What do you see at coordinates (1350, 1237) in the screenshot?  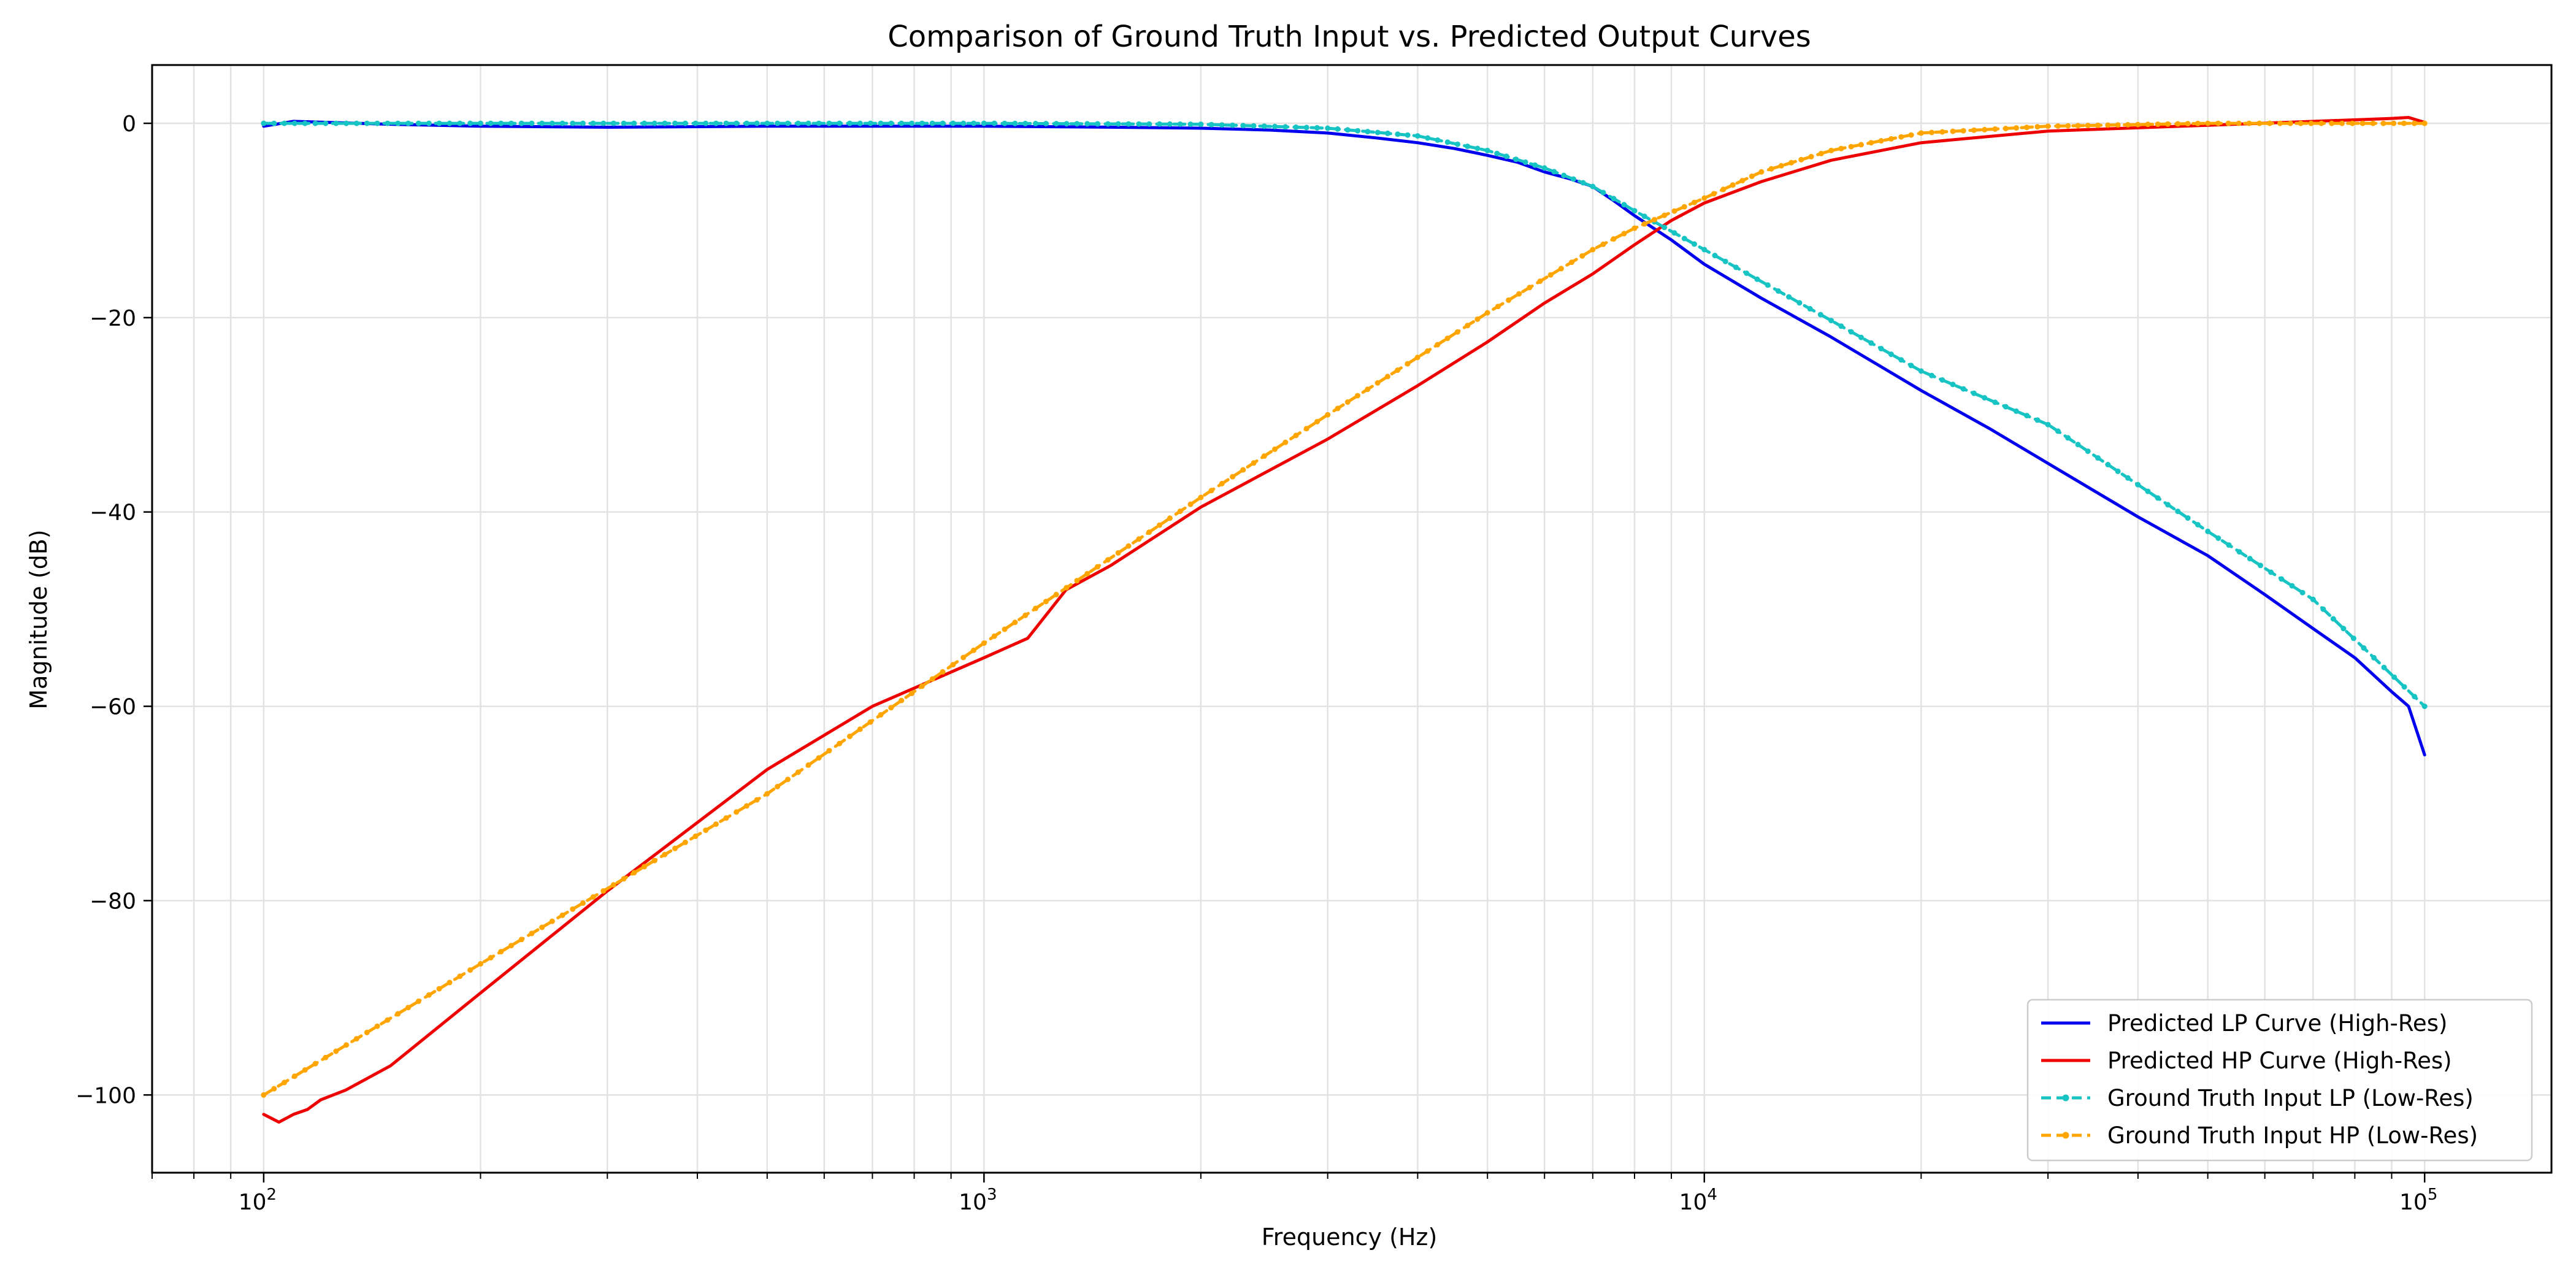 I see `x-axis-label: Frequency (Hz)` at bounding box center [1350, 1237].